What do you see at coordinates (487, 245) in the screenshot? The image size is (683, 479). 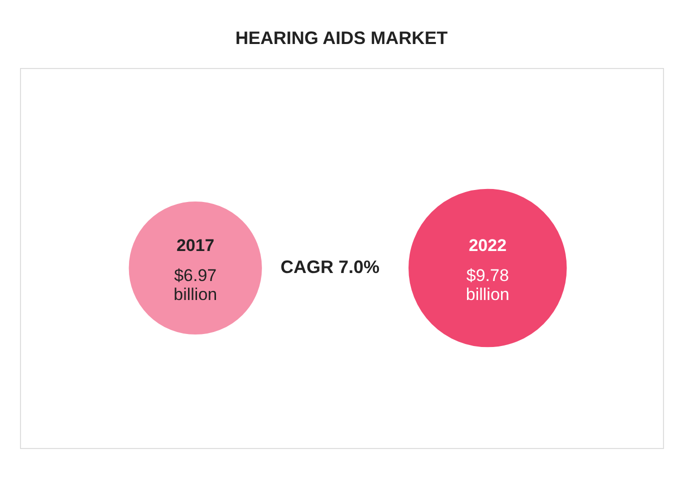 I see `category-label: 2022` at bounding box center [487, 245].